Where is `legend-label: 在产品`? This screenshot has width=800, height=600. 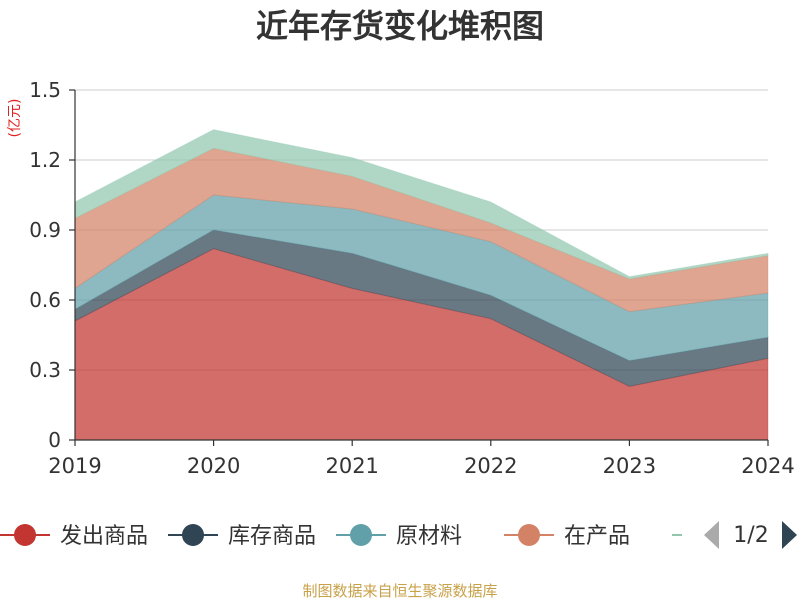
legend-label: 在产品 is located at coordinates (597, 536).